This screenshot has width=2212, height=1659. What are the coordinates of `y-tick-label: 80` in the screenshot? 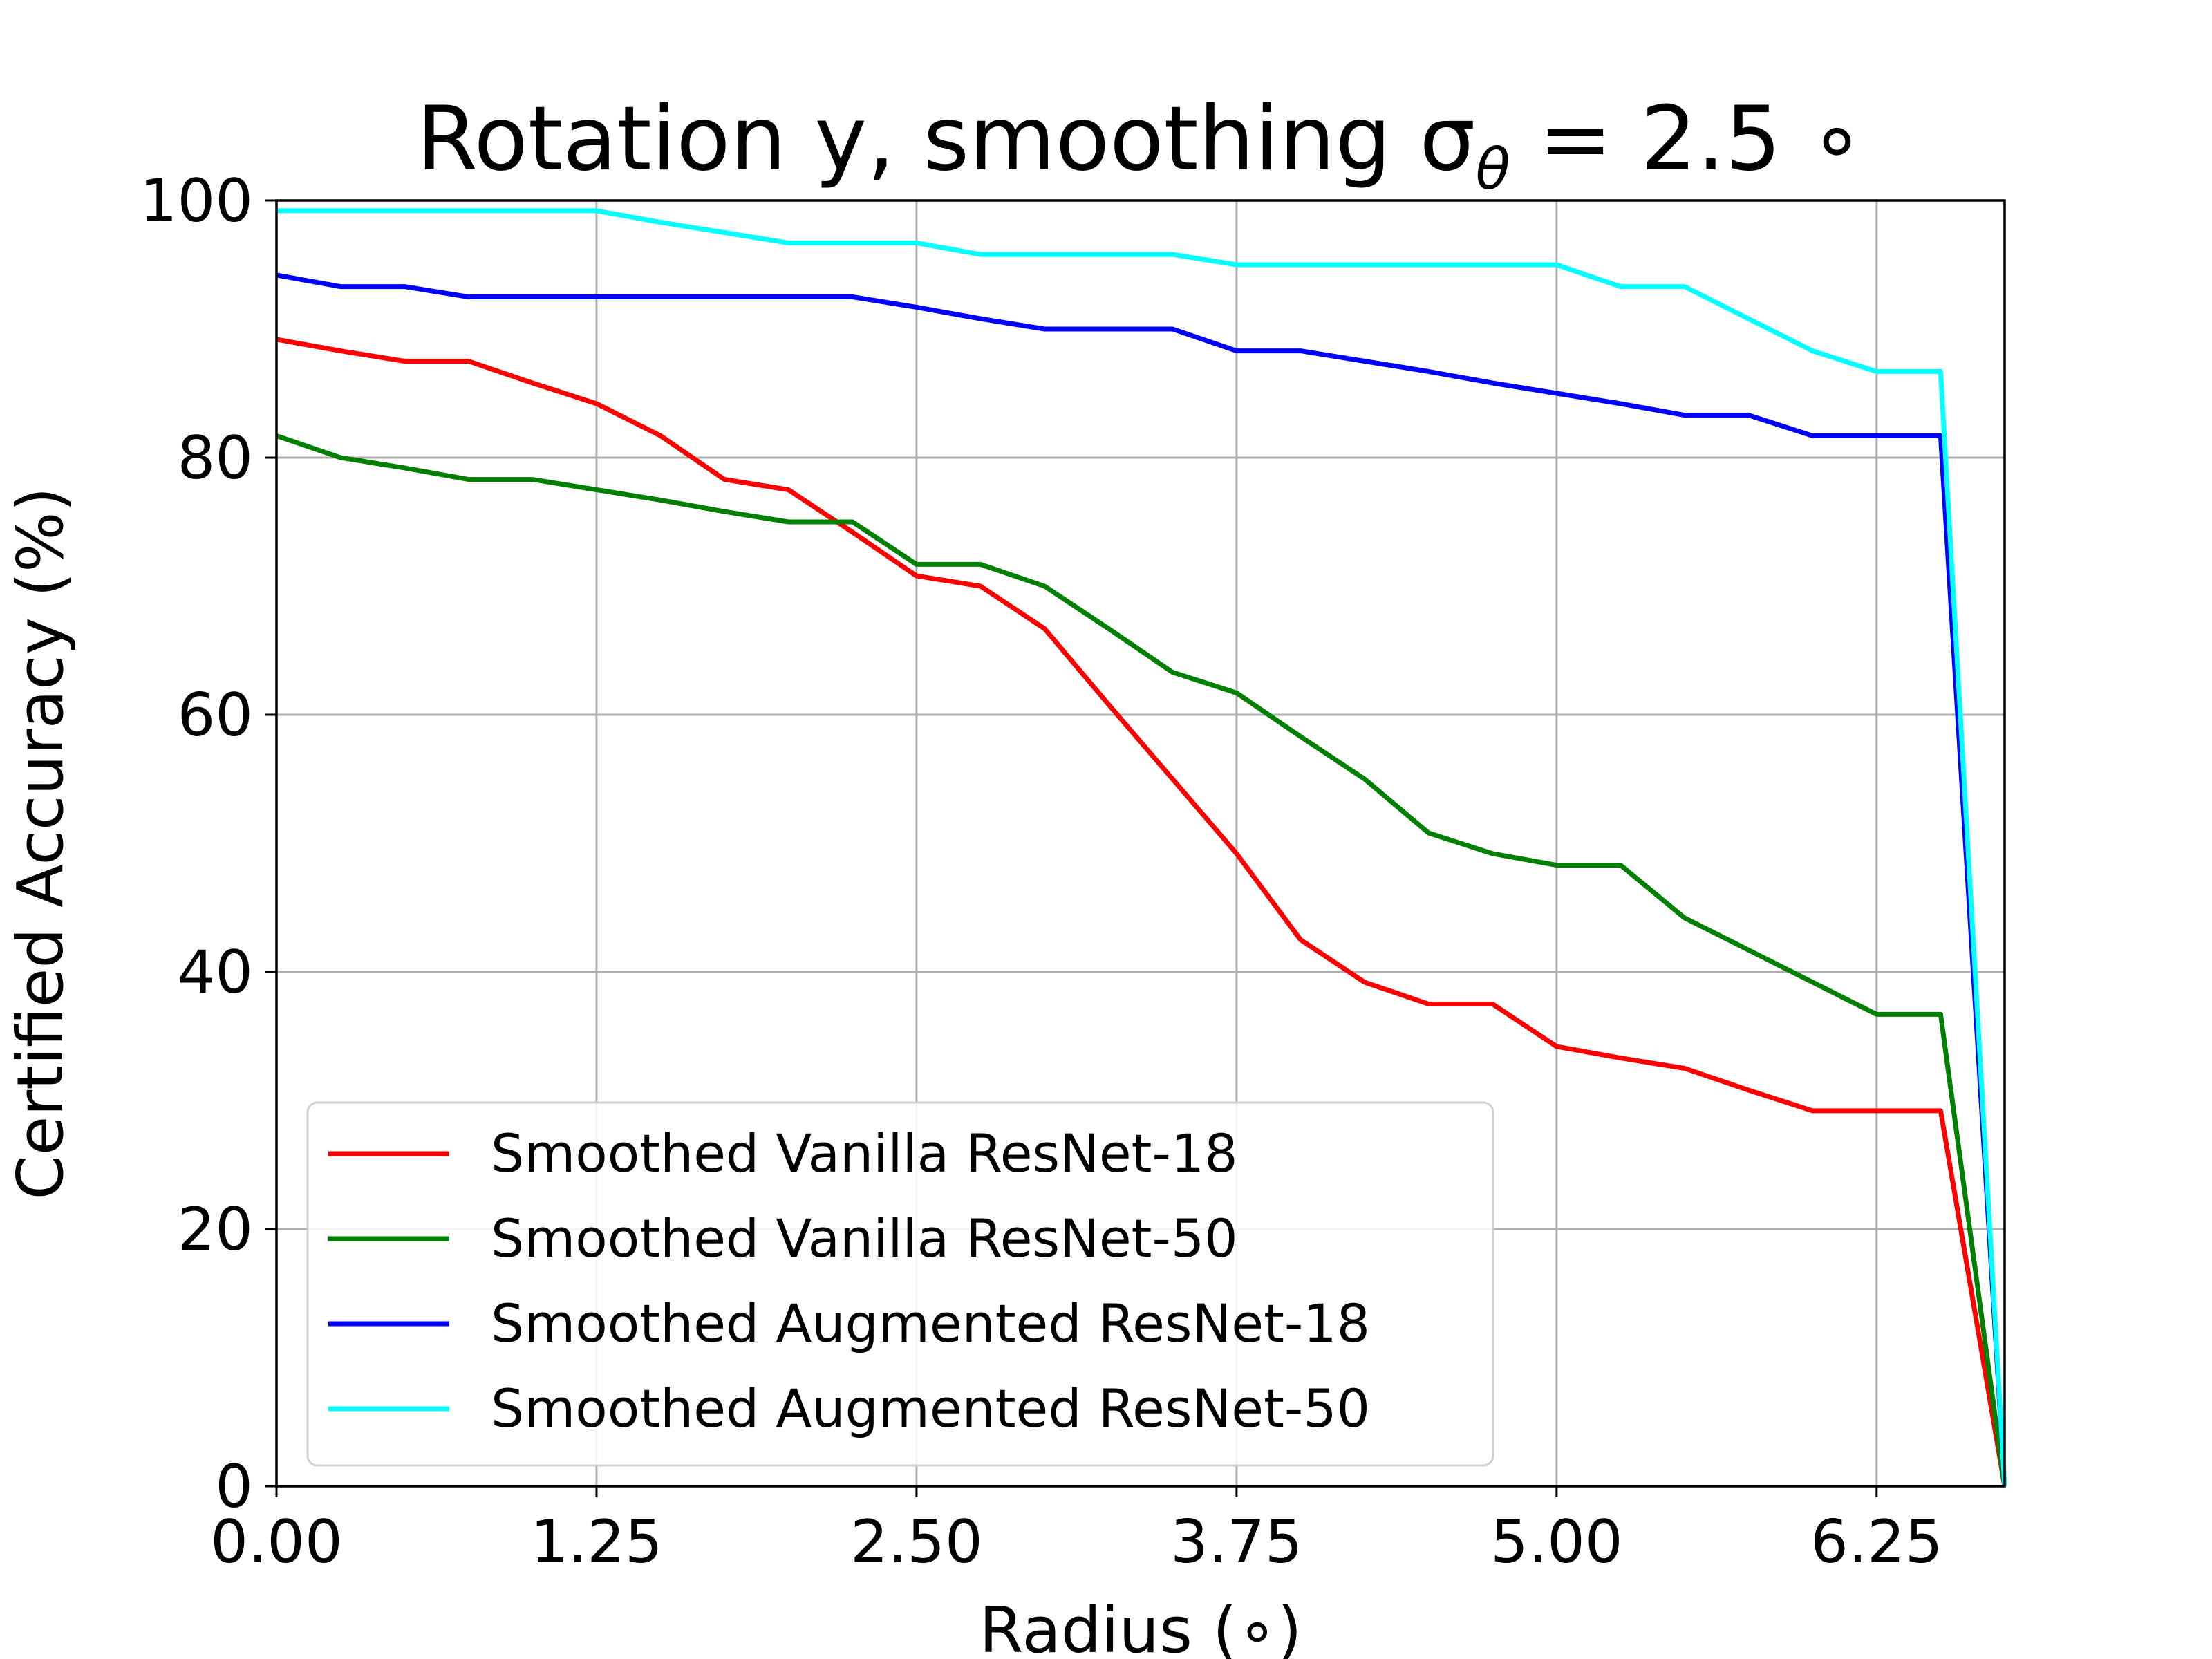 It's located at (215, 459).